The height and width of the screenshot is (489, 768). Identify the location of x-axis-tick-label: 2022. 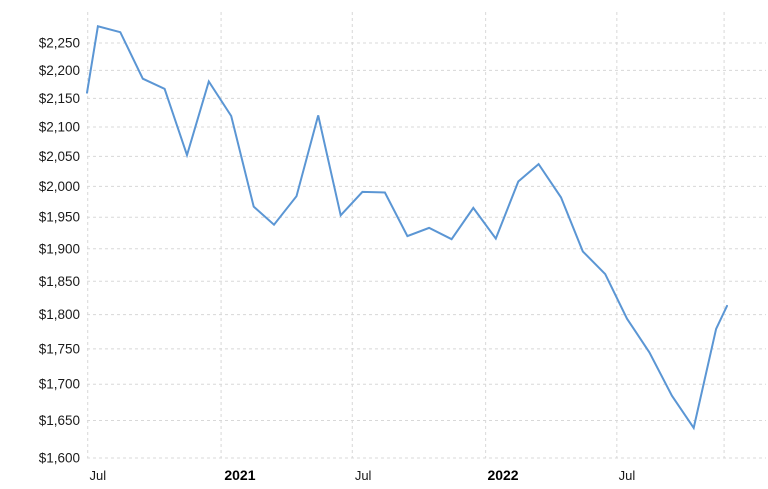
(502, 475).